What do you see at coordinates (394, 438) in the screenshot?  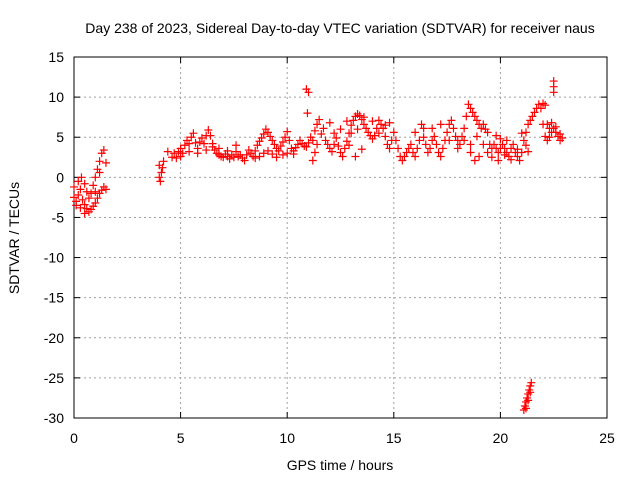 I see `x-tick-label: 15` at bounding box center [394, 438].